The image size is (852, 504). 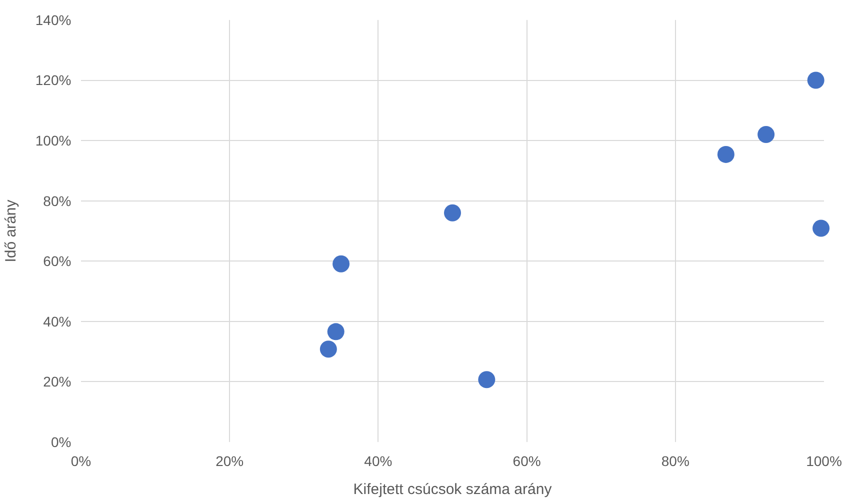 I want to click on y-tick-label: 0%, so click(x=61, y=442).